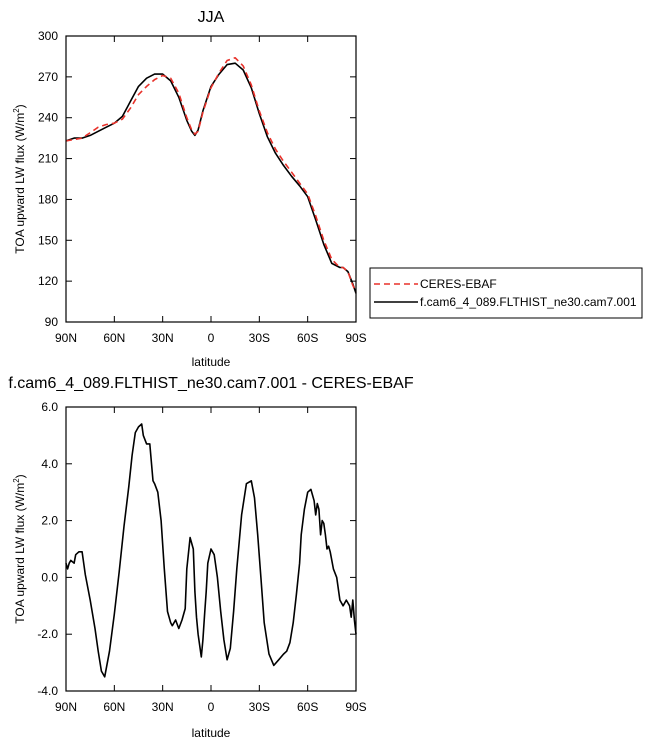  I want to click on bottom-x-tick-label: 0, so click(211, 707).